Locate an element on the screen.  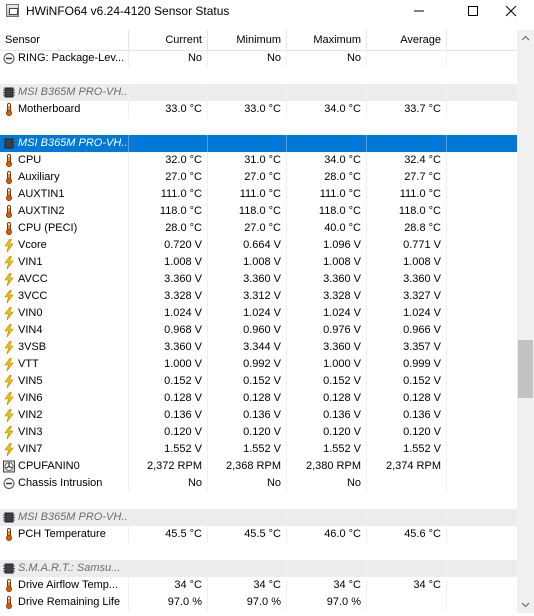
sensor-row: VTT 1.000 V 0.992 V 1.000 V 0.999 V is located at coordinates (258, 364).